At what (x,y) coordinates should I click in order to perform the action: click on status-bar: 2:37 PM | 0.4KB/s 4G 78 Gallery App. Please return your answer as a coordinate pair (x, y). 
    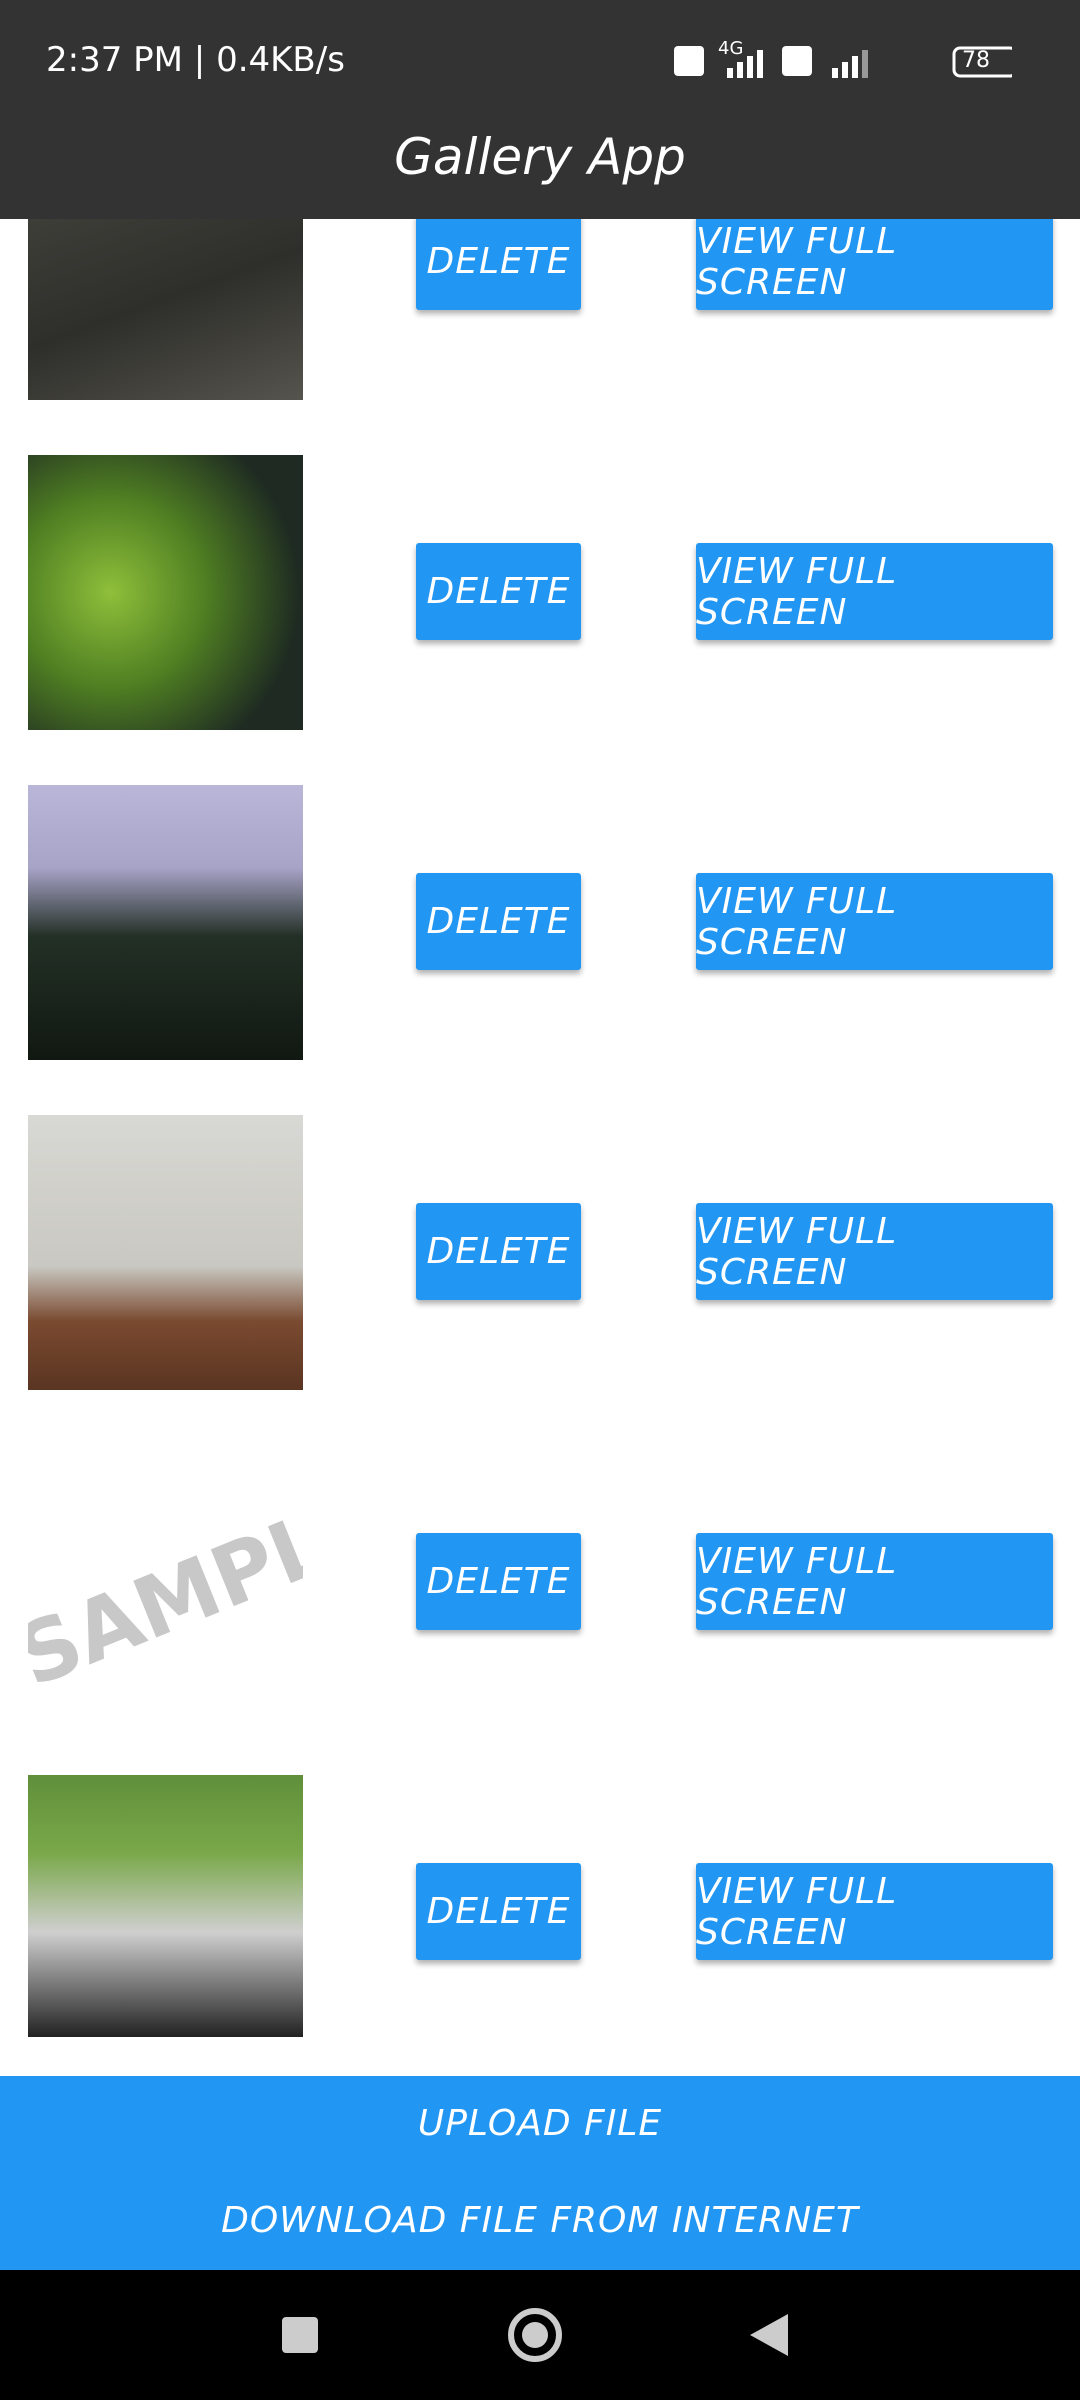
    Looking at the image, I should click on (540, 109).